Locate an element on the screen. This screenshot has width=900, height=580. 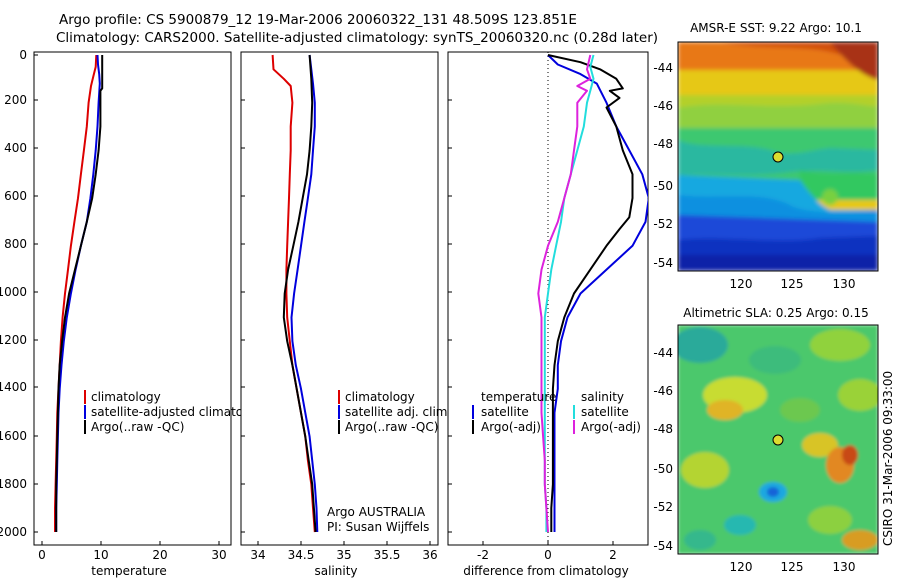
sla-map-frame is located at coordinates (778, 439).